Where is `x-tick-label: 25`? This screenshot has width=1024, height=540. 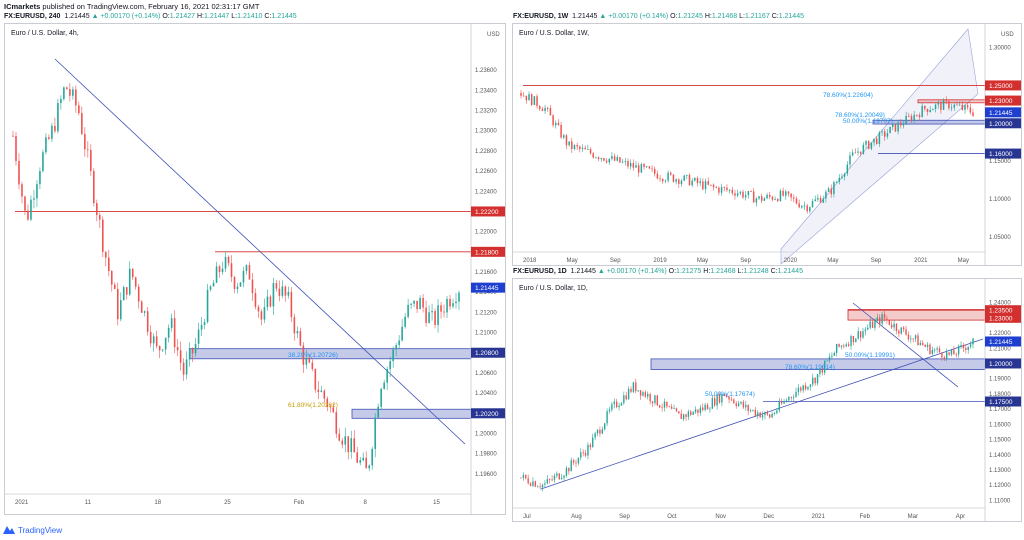 x-tick-label: 25 is located at coordinates (227, 503).